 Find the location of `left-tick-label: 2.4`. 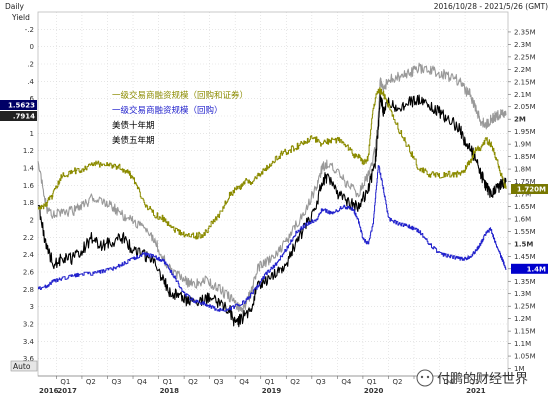

left-tick-label: 2.4 is located at coordinates (29, 255).